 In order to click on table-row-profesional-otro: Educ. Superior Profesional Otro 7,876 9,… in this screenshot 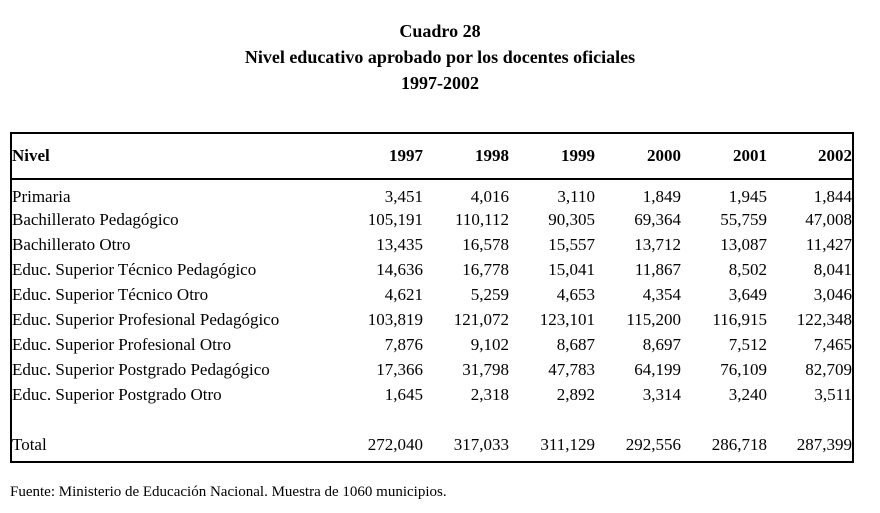, I will do `click(432, 344)`.